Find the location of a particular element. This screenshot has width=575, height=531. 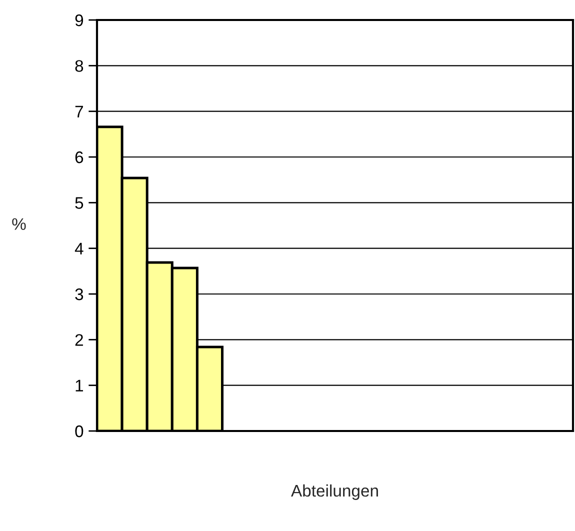

y-tick-label: 5 is located at coordinates (79, 203).